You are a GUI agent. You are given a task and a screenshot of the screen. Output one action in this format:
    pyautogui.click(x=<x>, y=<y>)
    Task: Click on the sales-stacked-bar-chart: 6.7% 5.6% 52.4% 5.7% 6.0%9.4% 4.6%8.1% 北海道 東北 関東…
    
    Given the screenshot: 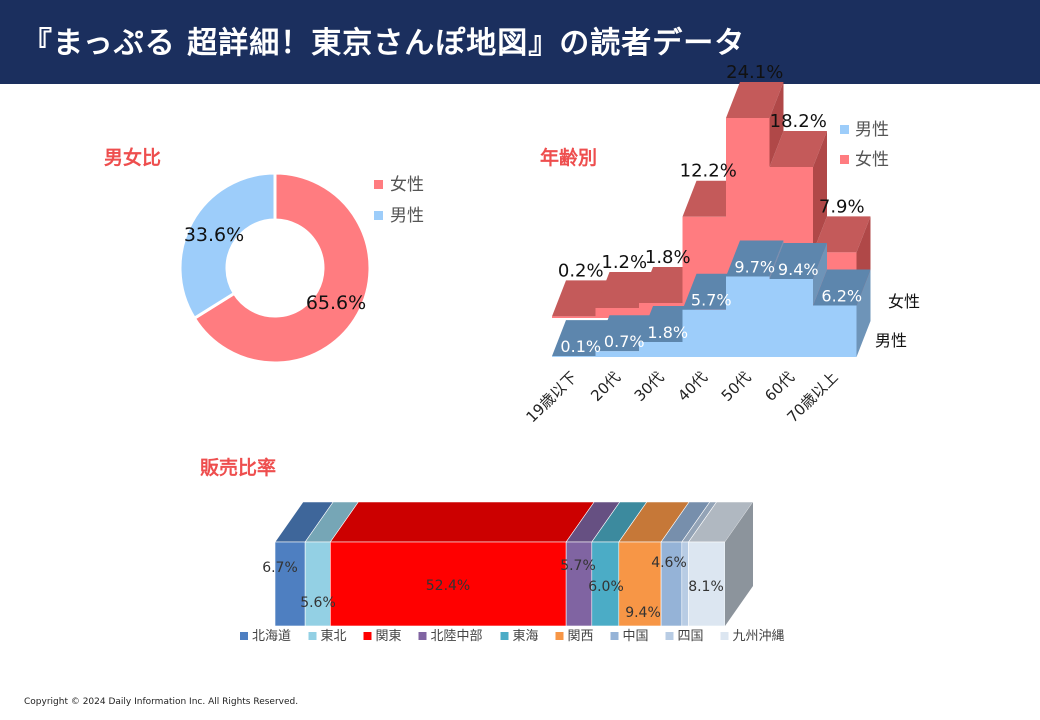 What is the action you would take?
    pyautogui.click(x=512, y=572)
    